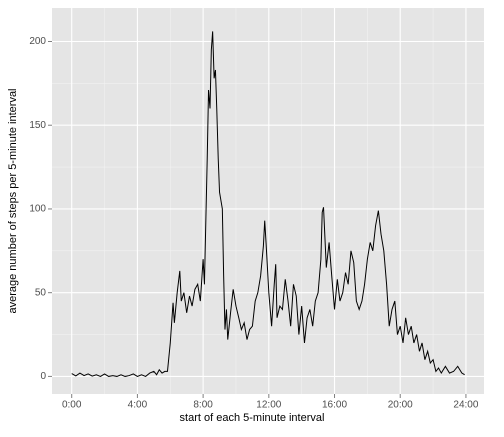  Describe the element at coordinates (252, 418) in the screenshot. I see `x-axis-label: start of each 5-minute interval` at that location.